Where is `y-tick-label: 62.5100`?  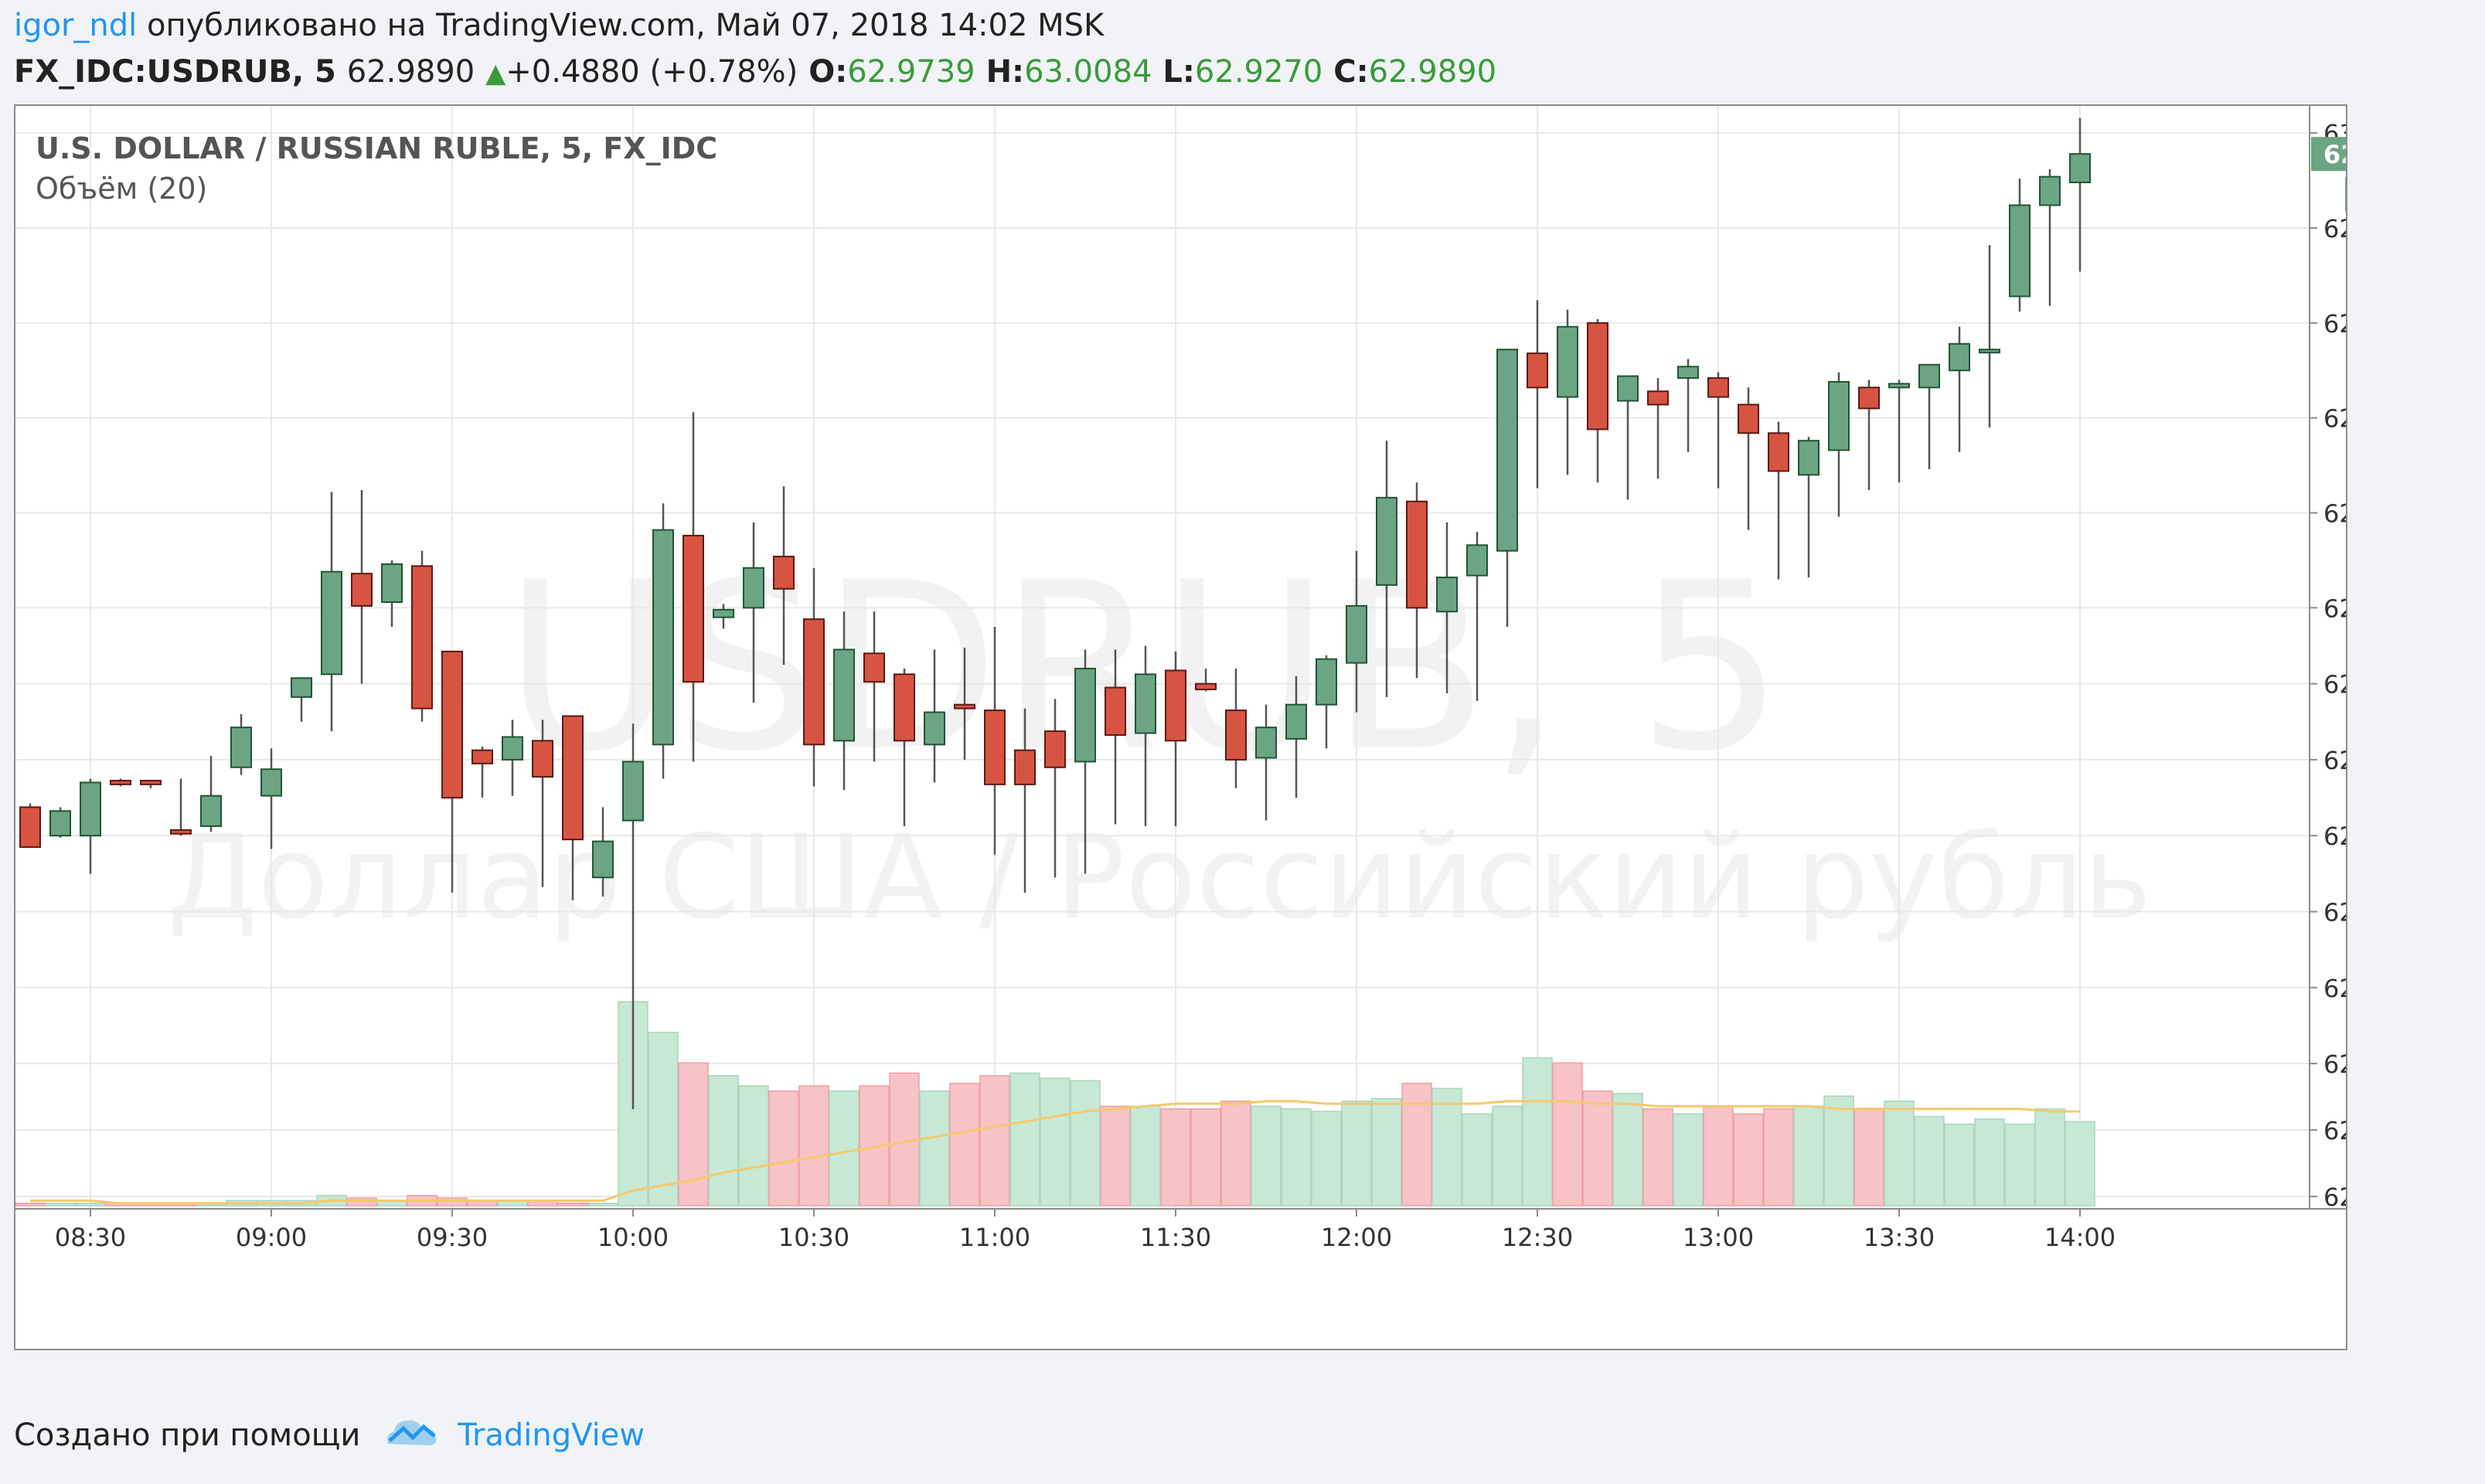 y-tick-label: 62.5100 is located at coordinates (2334, 1064).